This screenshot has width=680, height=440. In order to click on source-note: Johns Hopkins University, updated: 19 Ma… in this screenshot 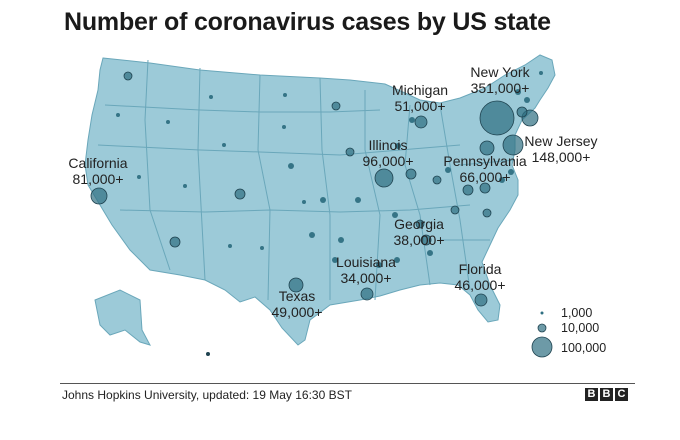, I will do `click(207, 395)`.